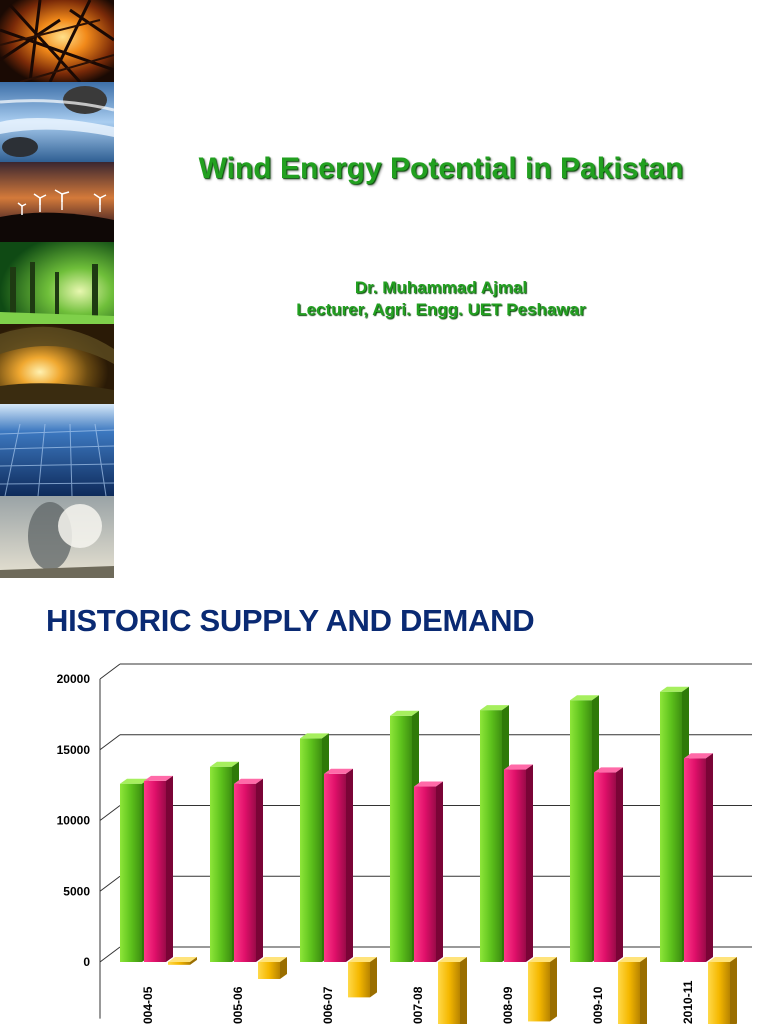 The height and width of the screenshot is (1024, 768). I want to click on solar-panel-photo, so click(57, 450).